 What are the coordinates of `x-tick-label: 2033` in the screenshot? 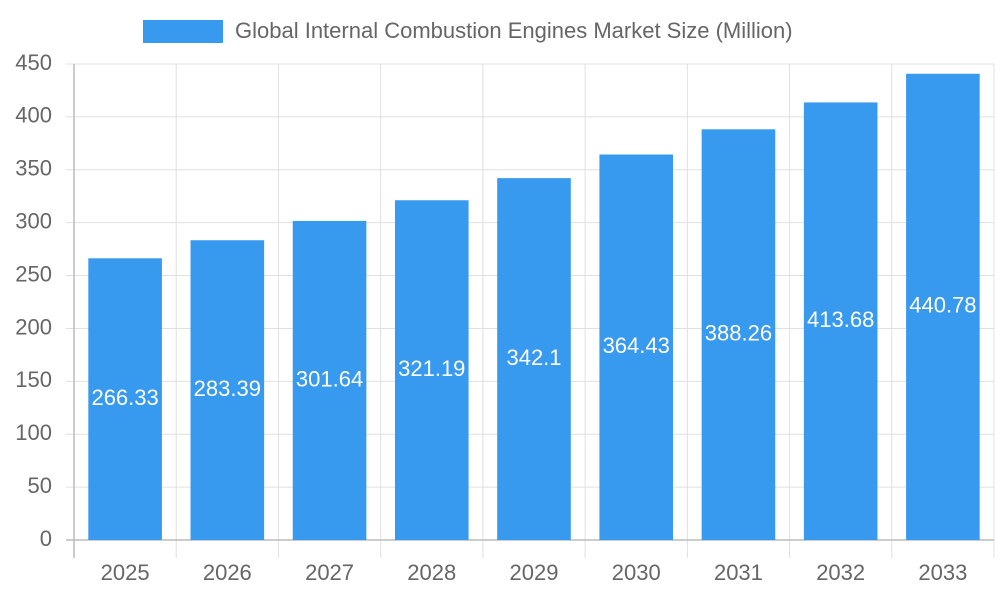 It's located at (942, 572).